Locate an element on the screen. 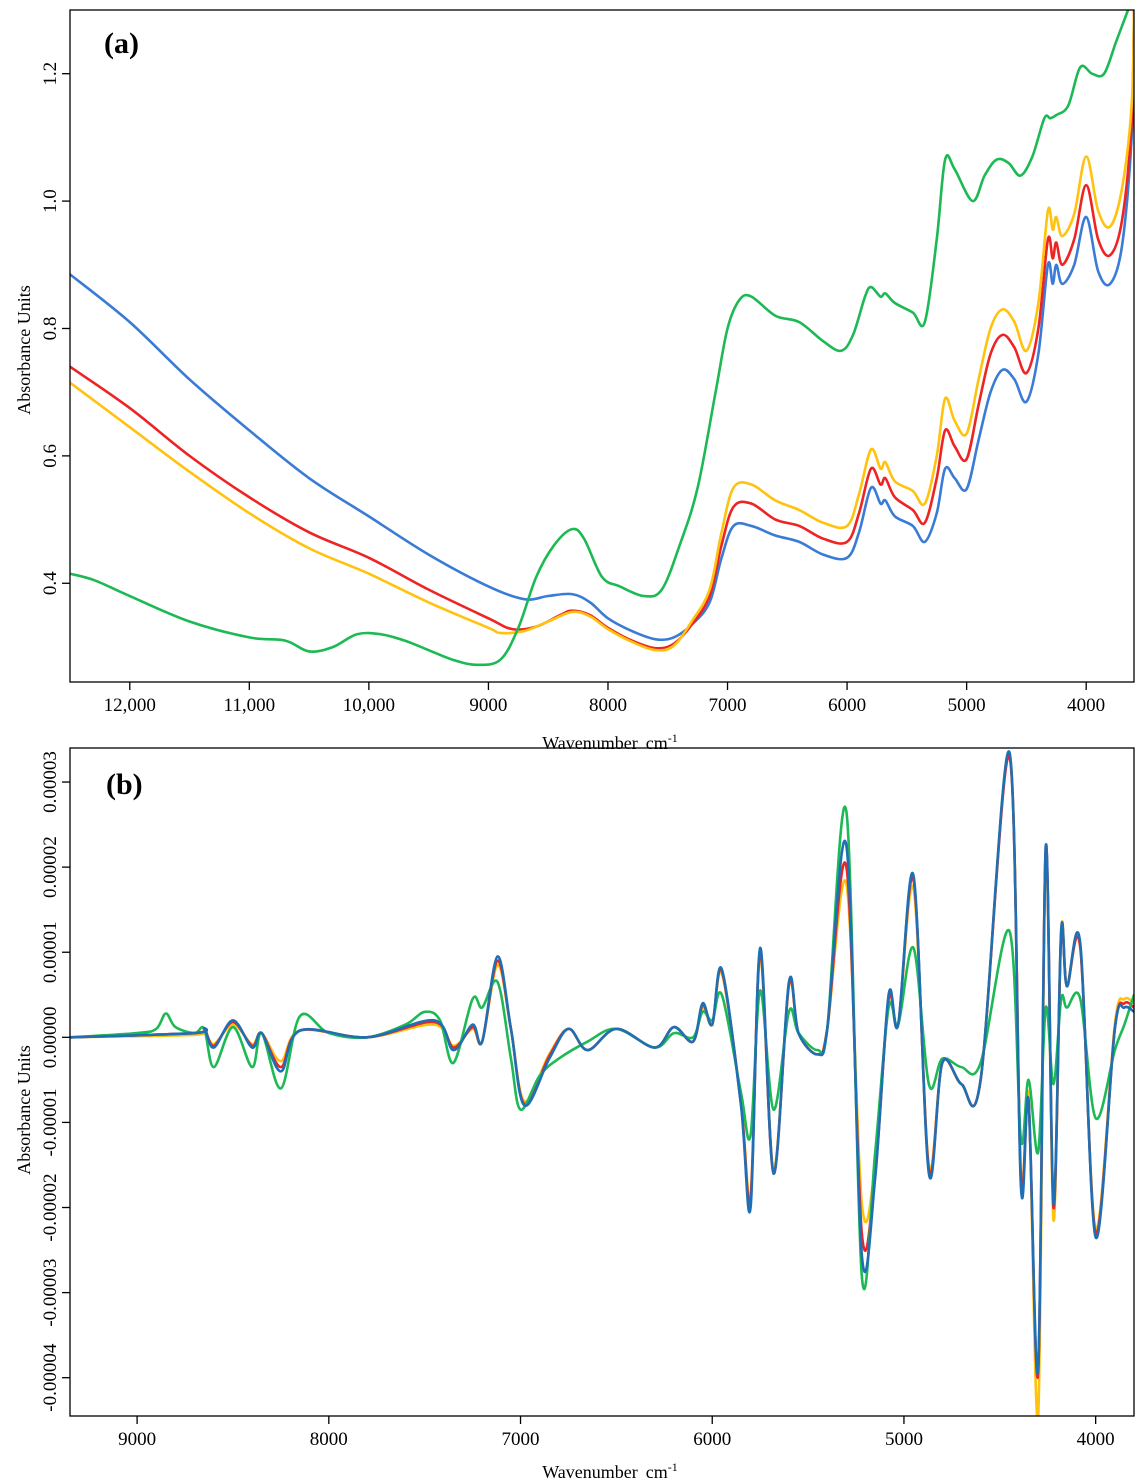  panel-a-x-tick-label: 7000 is located at coordinates (728, 705).